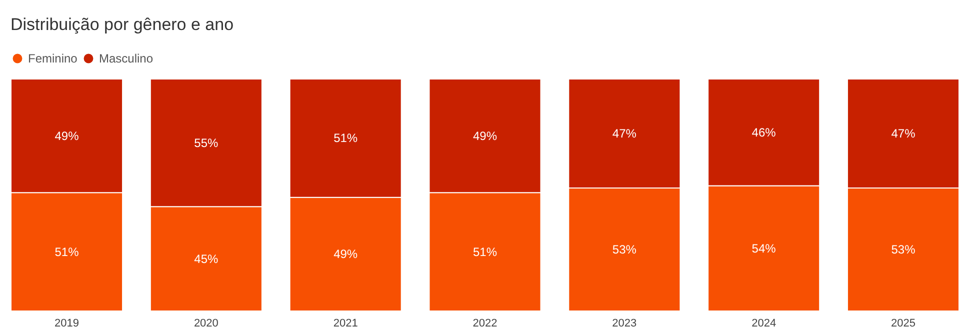  I want to click on data-label: 46%, so click(764, 132).